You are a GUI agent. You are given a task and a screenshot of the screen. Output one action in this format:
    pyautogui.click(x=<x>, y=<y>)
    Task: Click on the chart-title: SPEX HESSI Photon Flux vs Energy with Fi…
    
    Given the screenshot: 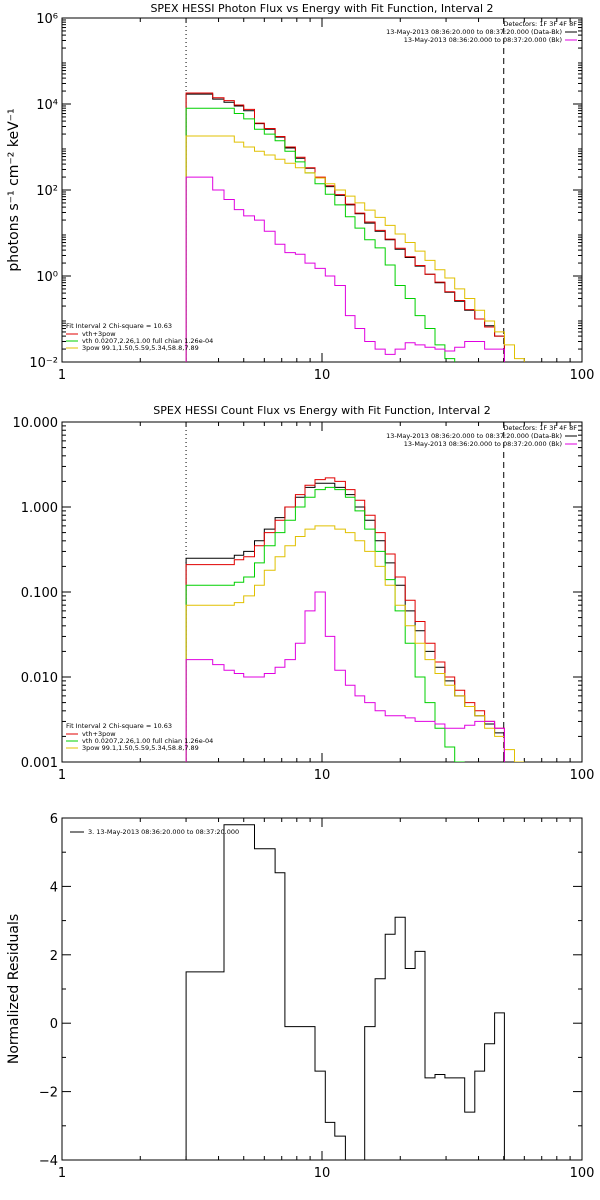 What is the action you would take?
    pyautogui.click(x=321, y=8)
    